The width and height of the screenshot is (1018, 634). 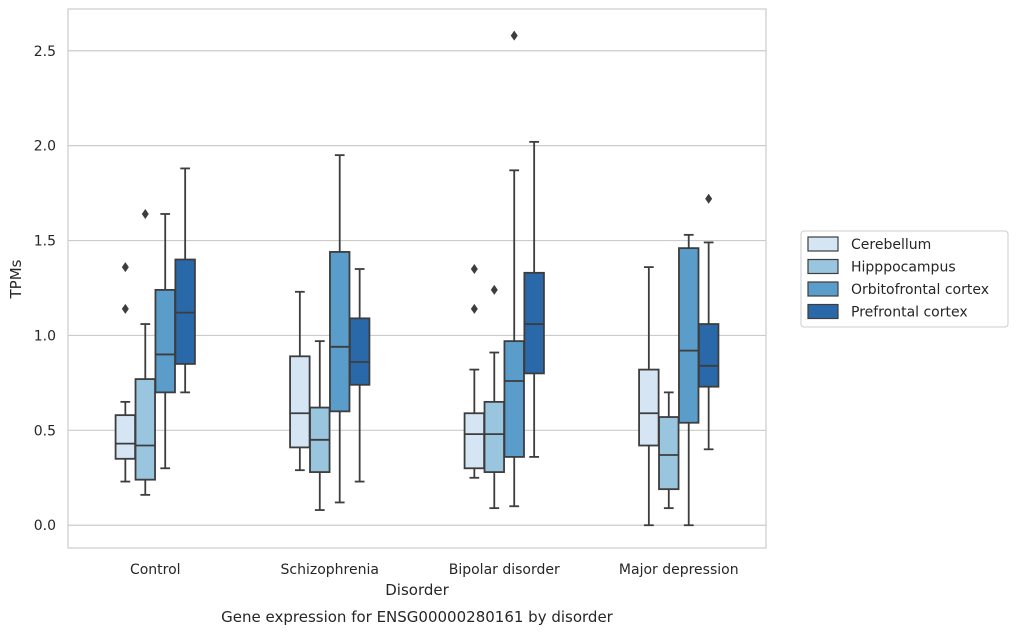 I want to click on y-tick-label: 0.0, so click(x=45, y=526).